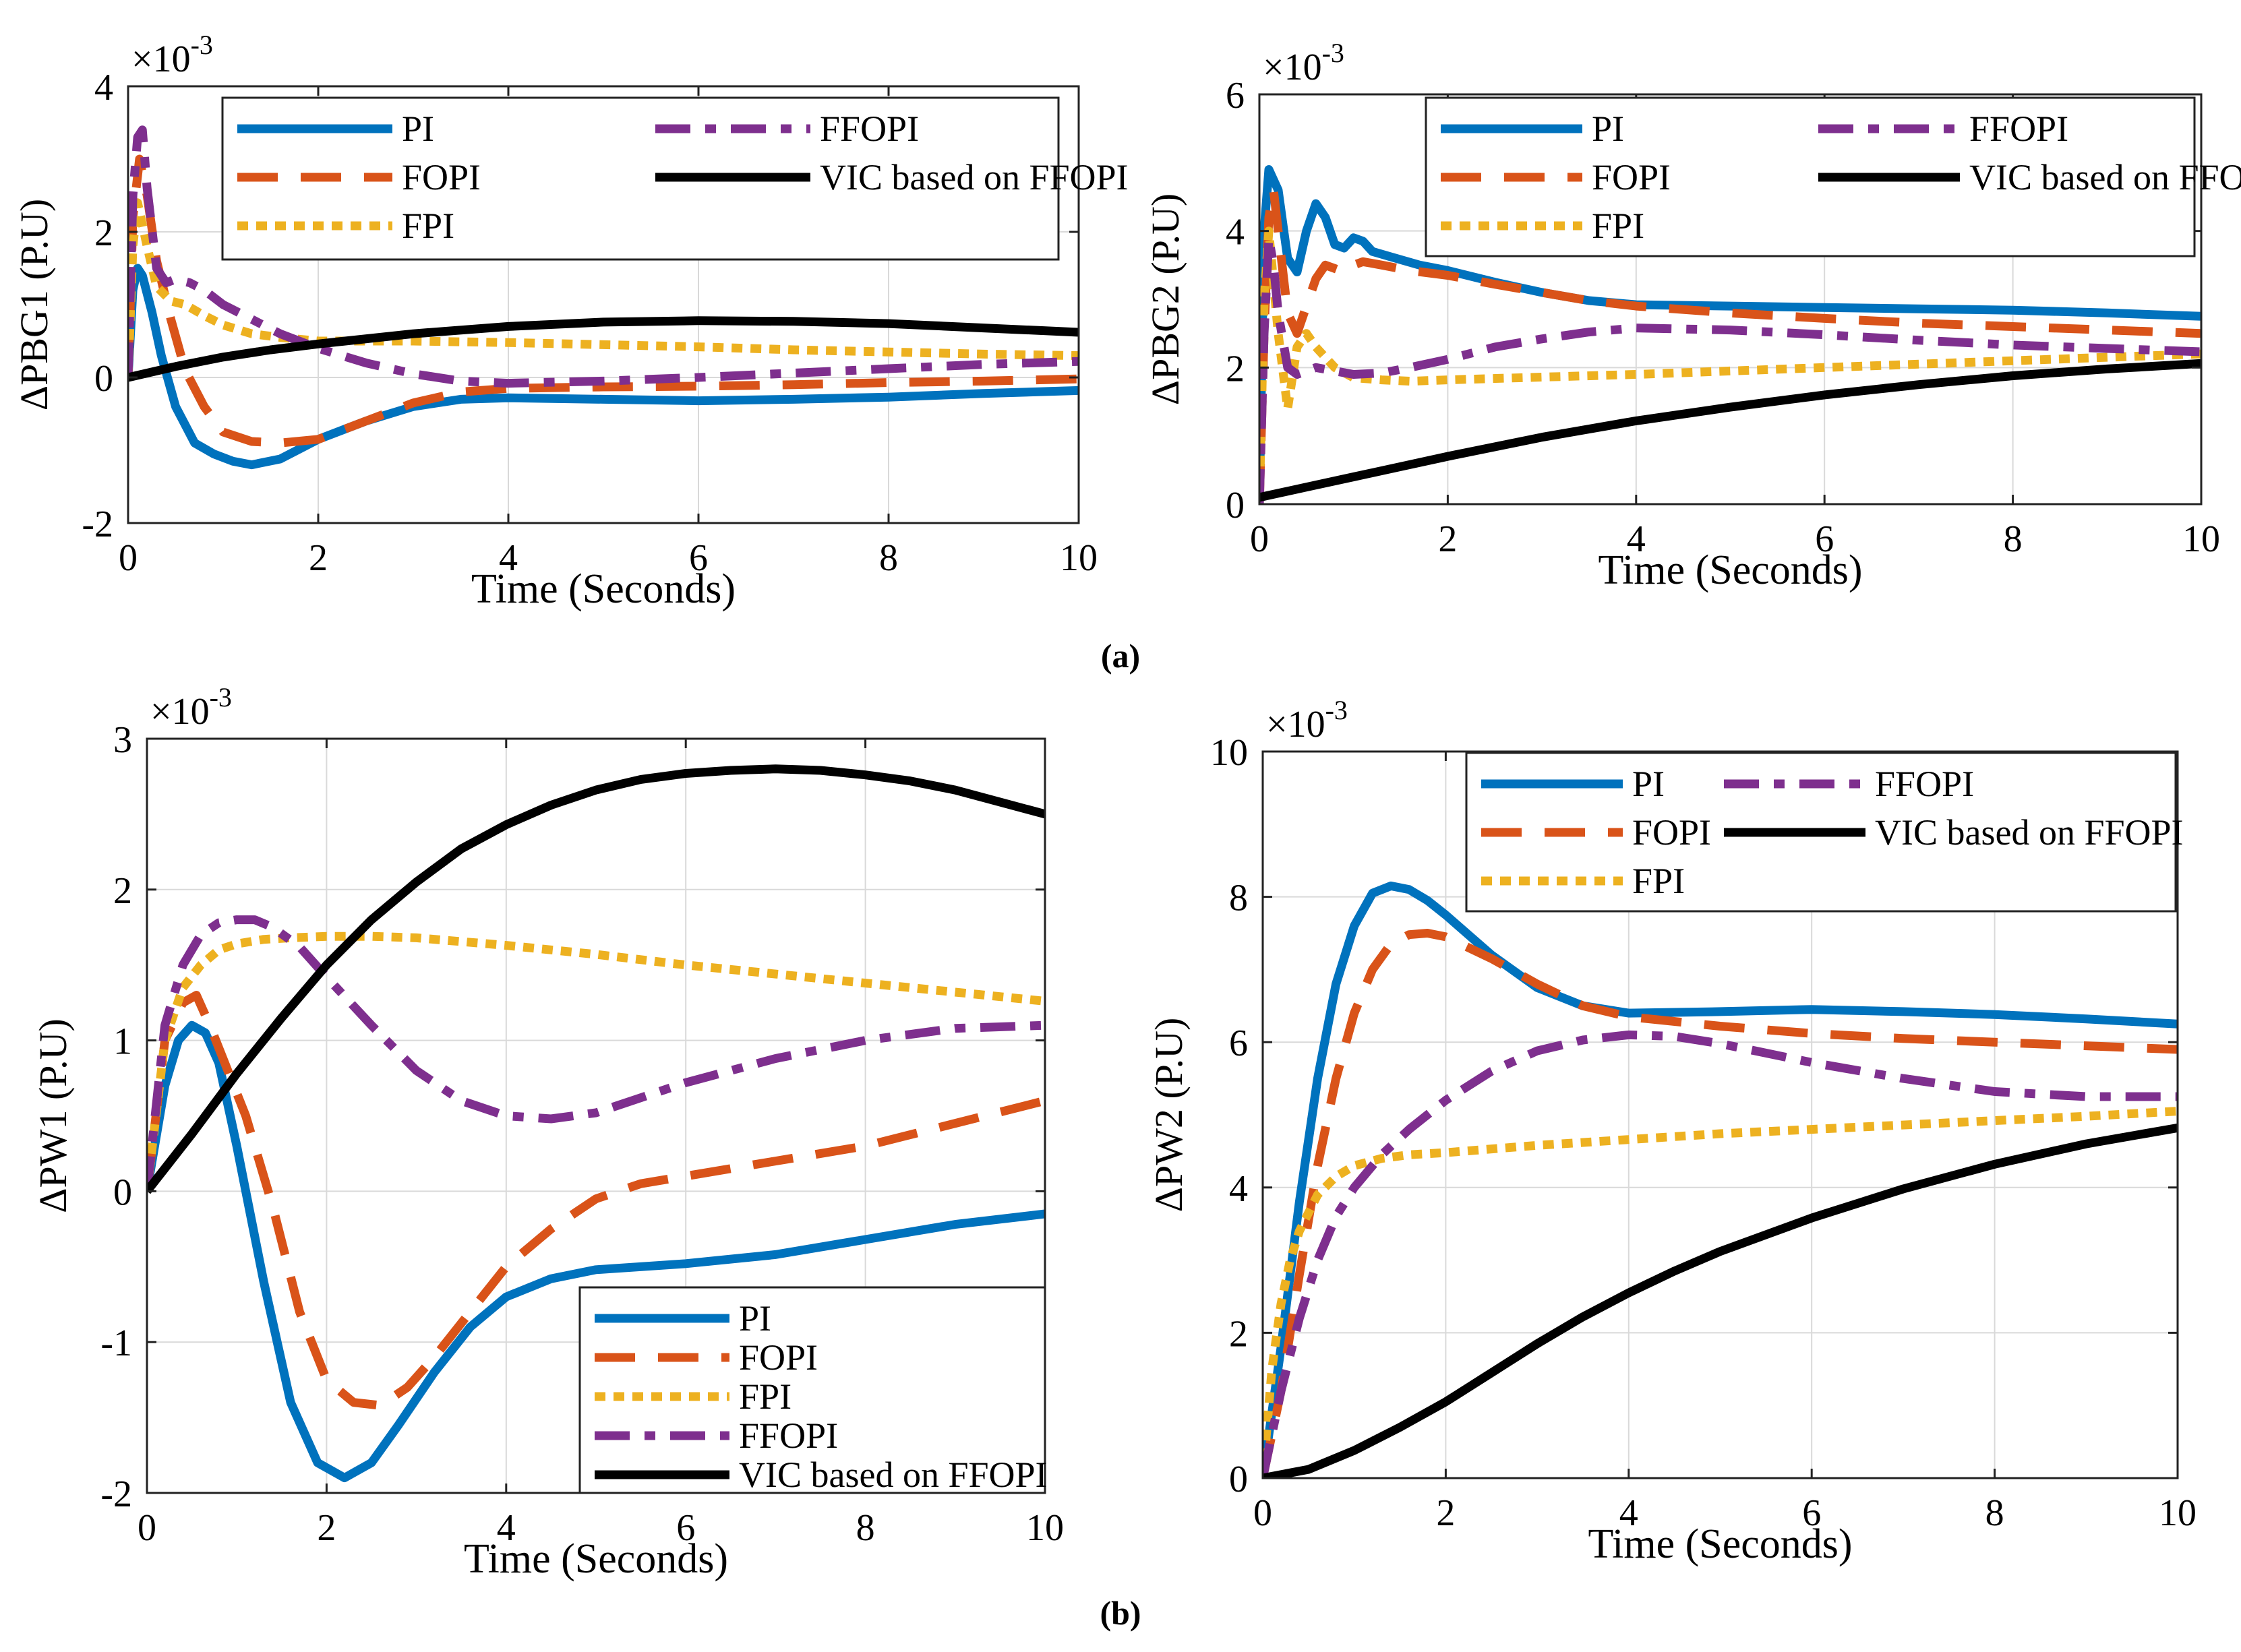  What do you see at coordinates (116, 1343) in the screenshot?
I see `y-tick-label: -1` at bounding box center [116, 1343].